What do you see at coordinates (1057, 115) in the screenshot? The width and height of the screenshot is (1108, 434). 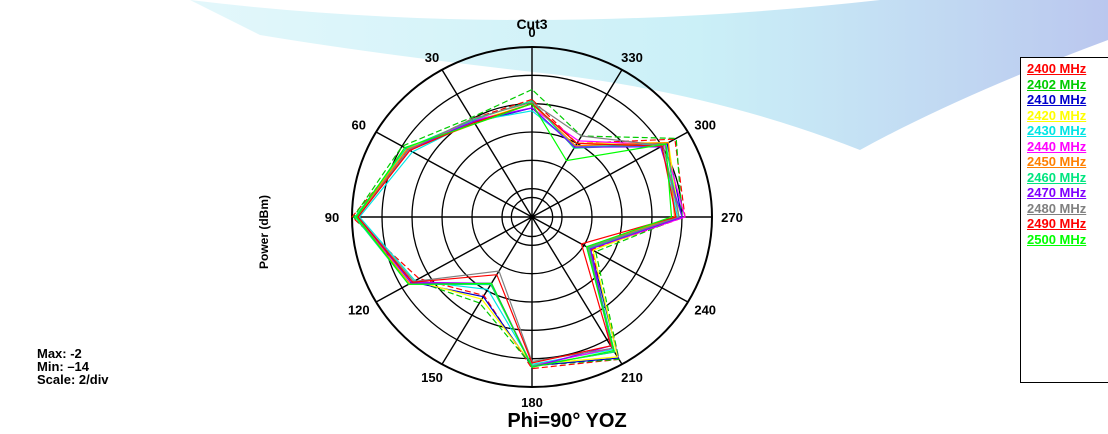 I see `legend-item: 2420 MHz` at bounding box center [1057, 115].